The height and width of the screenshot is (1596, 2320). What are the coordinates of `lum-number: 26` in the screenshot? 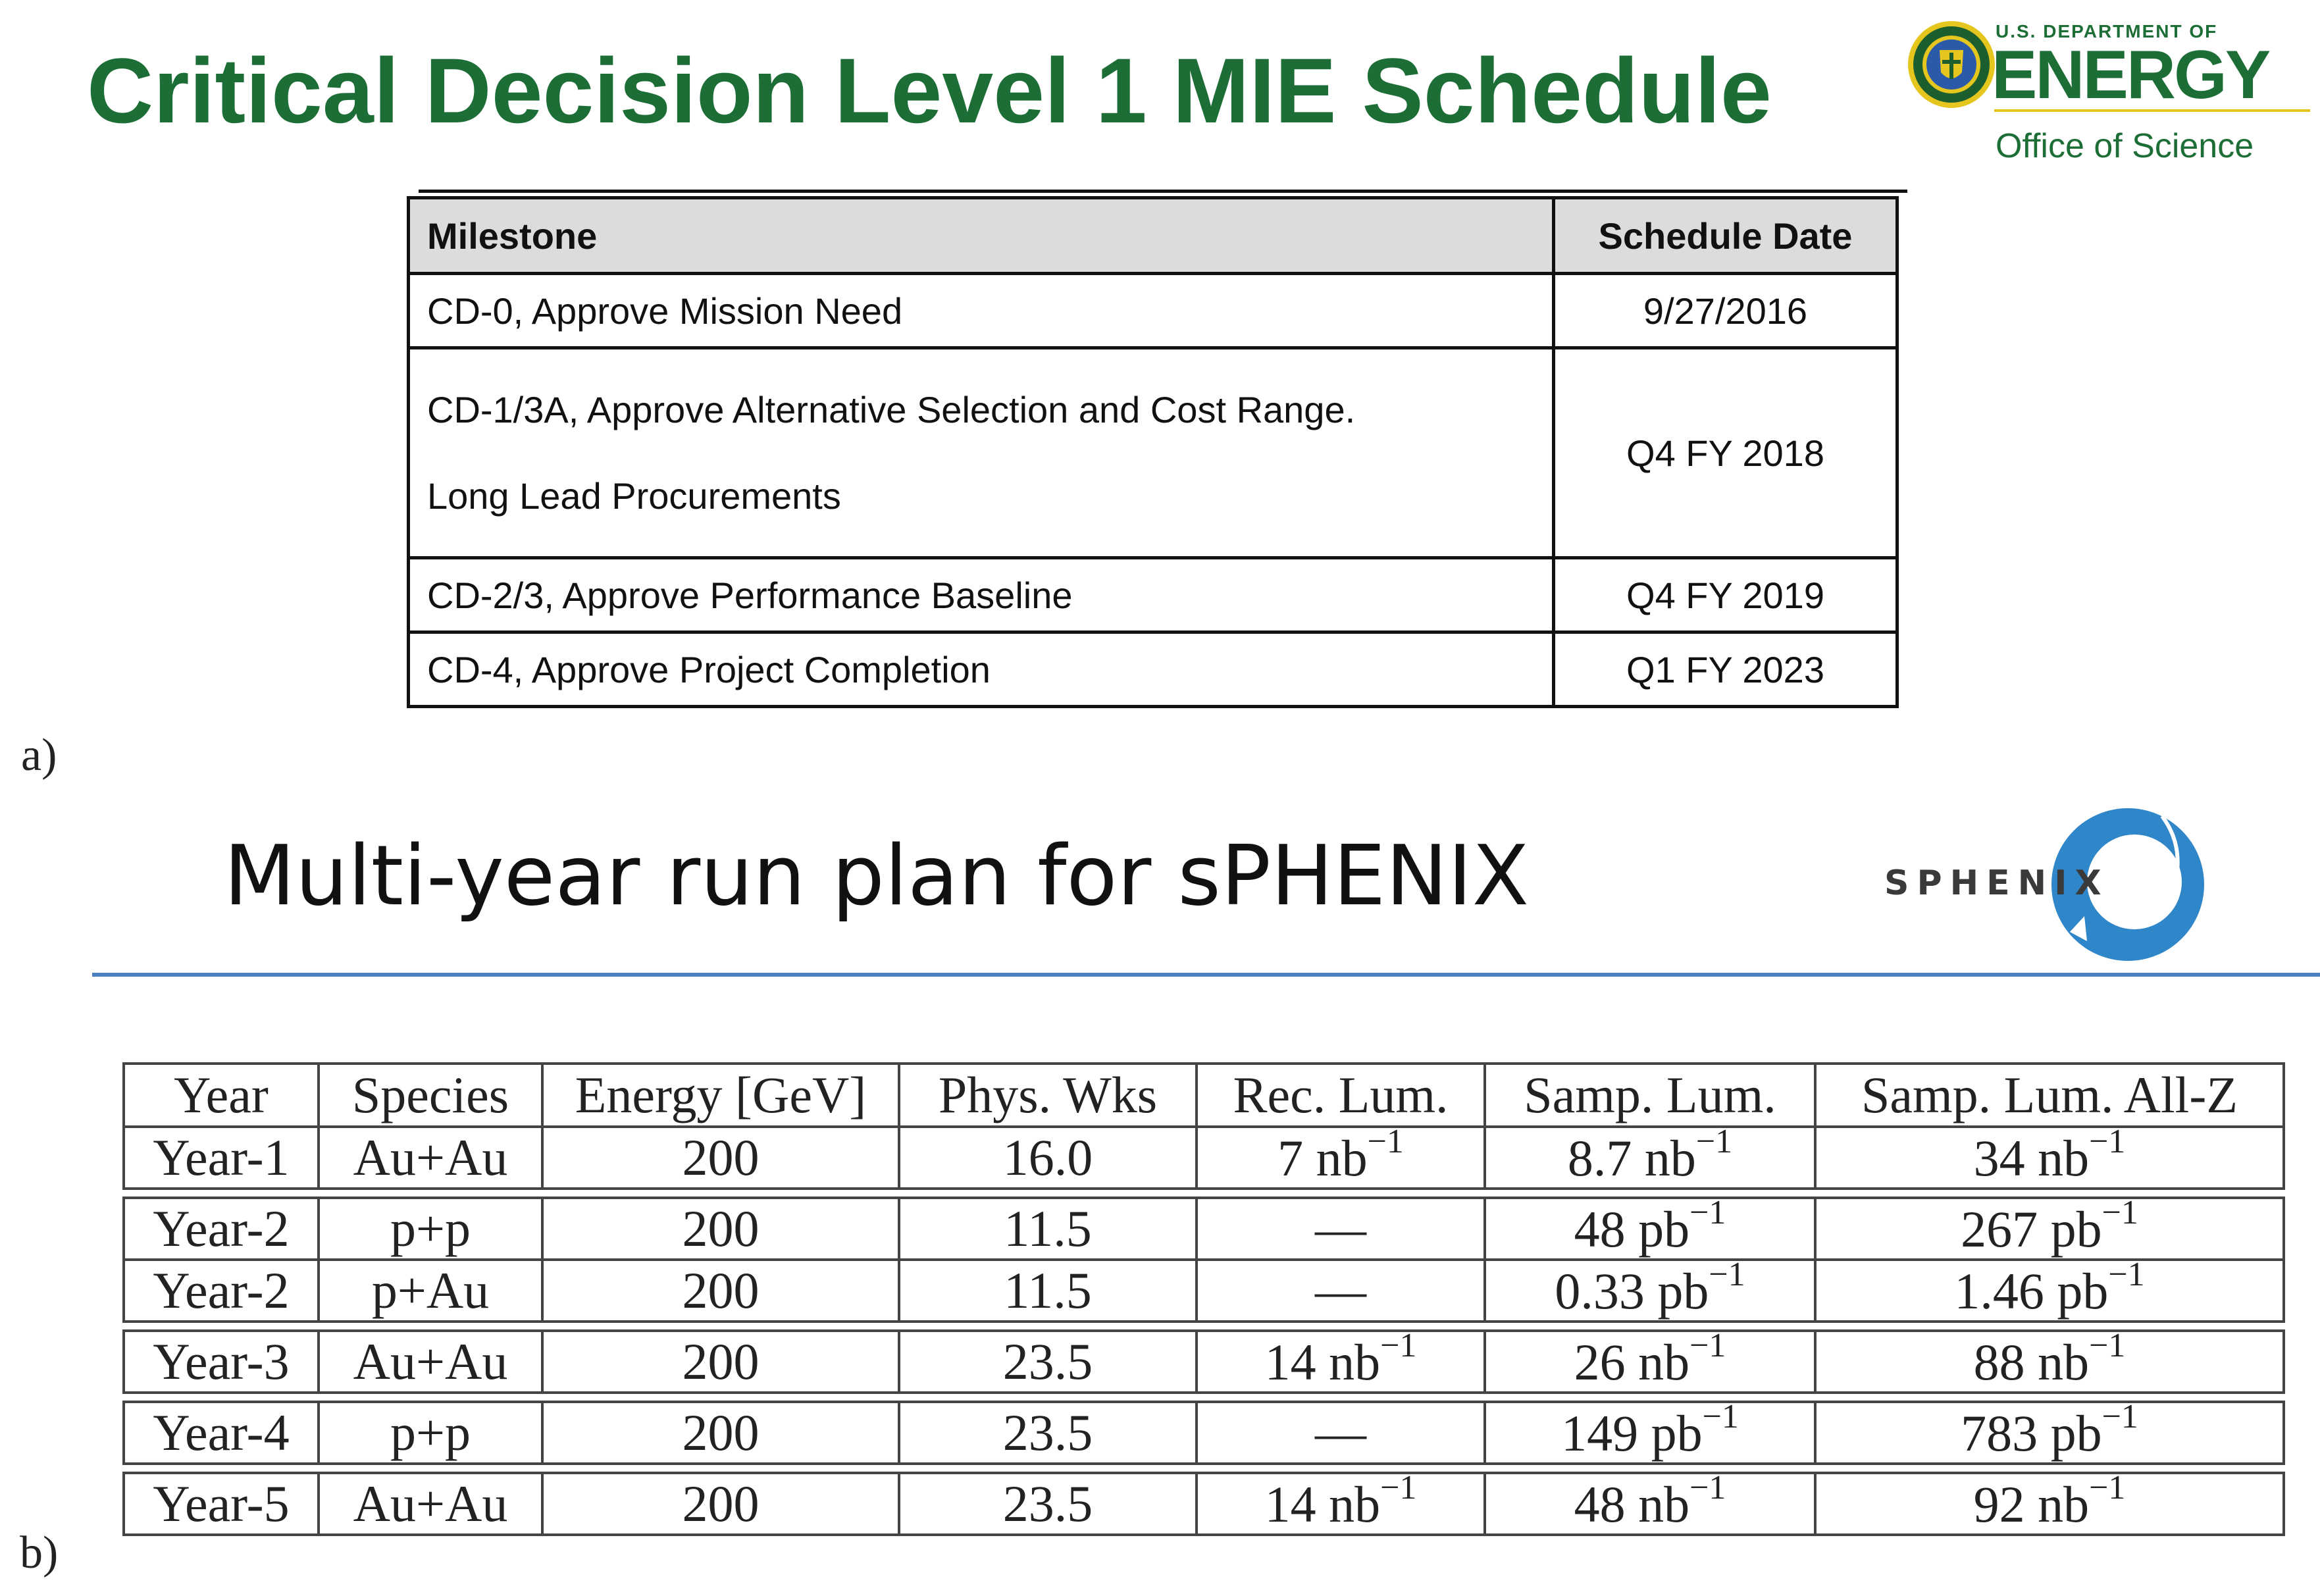 It's located at (1600, 1362).